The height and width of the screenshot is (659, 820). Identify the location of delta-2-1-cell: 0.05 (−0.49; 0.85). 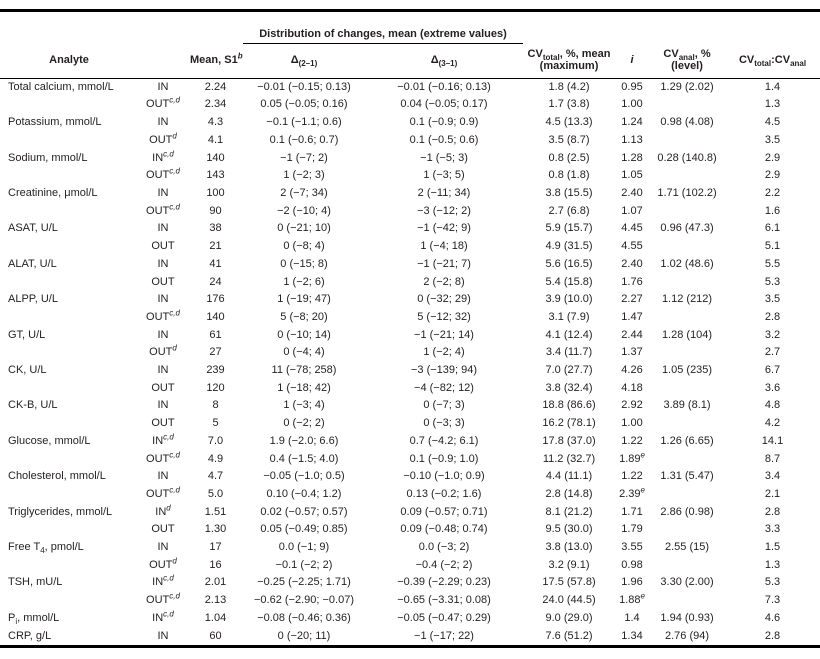
(304, 529).